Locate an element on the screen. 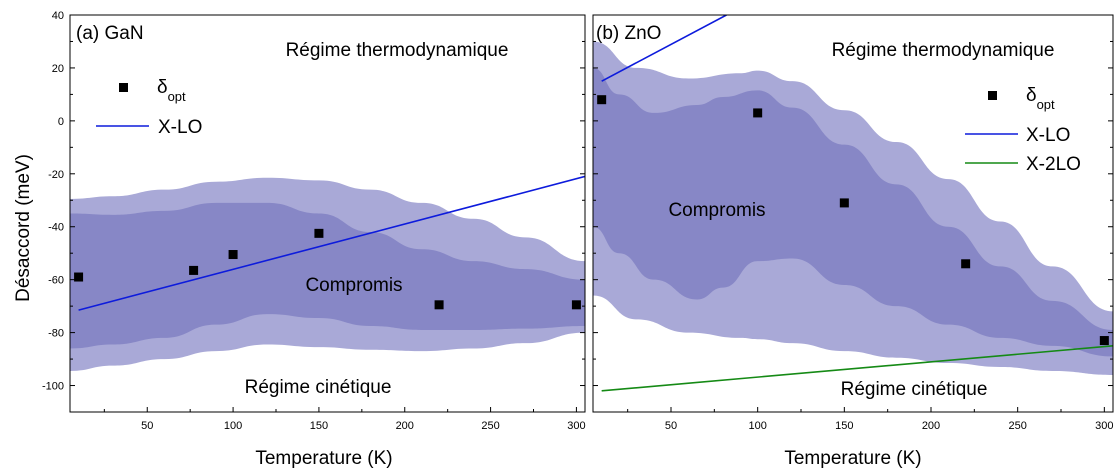  line-x-2lo is located at coordinates (857, 368).